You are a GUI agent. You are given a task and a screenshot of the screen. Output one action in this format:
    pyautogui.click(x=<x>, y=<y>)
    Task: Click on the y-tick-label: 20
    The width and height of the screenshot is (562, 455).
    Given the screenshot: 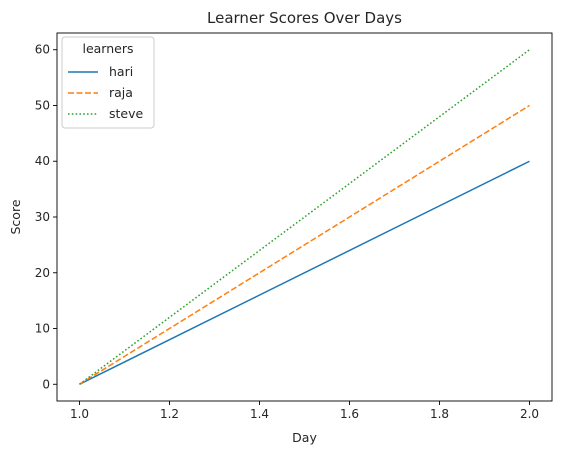 What is the action you would take?
    pyautogui.click(x=42, y=273)
    